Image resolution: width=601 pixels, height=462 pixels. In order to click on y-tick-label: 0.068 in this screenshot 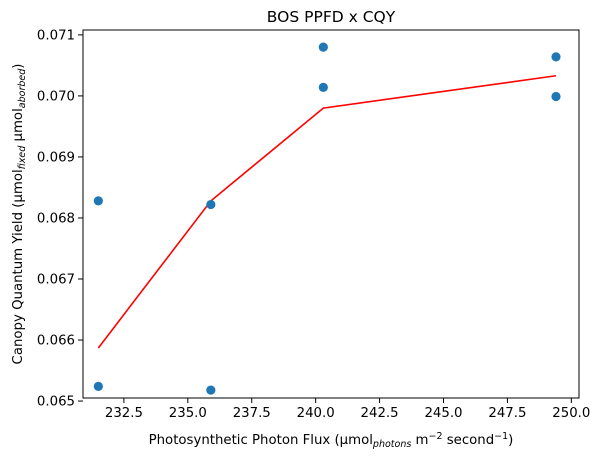, I will do `click(56, 218)`.